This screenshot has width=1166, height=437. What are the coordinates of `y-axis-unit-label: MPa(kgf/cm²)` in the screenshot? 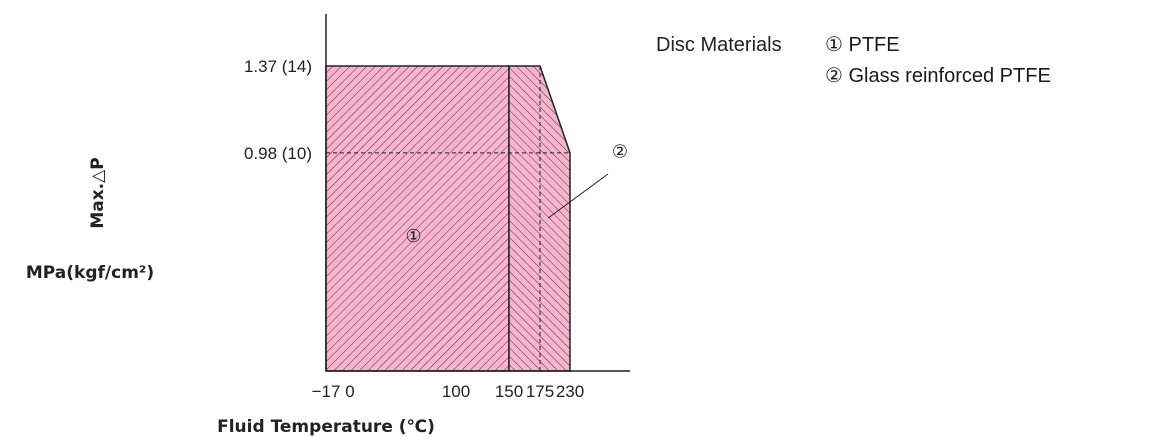 It's located at (90, 273).